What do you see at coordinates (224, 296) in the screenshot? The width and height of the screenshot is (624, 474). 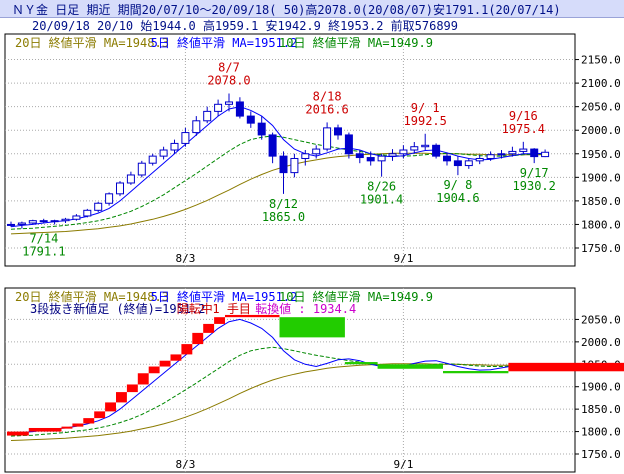 I see `bottom-legend-item: 5日 終値平滑 MA=1951.2` at bounding box center [224, 296].